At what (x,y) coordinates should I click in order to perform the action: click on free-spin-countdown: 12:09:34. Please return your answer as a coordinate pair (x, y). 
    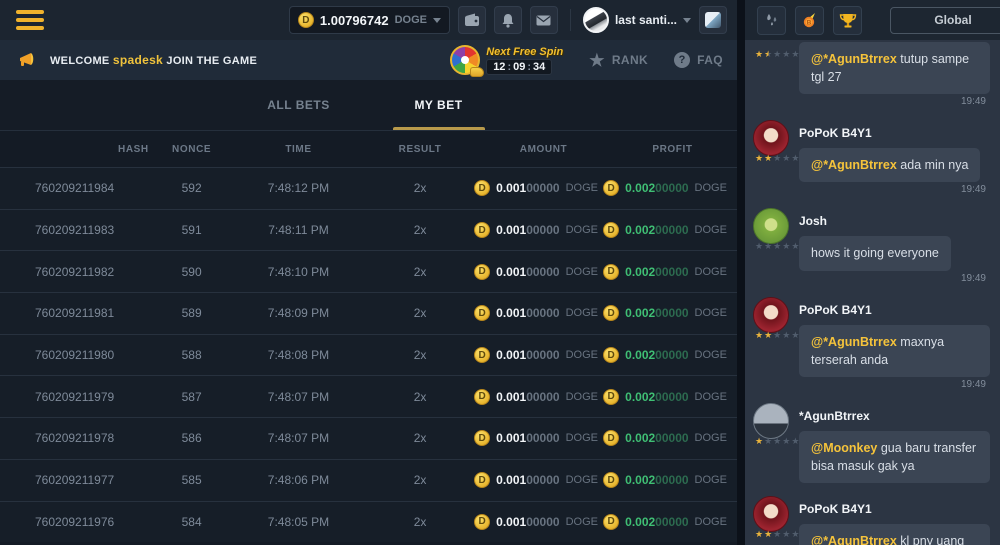
    Looking at the image, I should click on (519, 66).